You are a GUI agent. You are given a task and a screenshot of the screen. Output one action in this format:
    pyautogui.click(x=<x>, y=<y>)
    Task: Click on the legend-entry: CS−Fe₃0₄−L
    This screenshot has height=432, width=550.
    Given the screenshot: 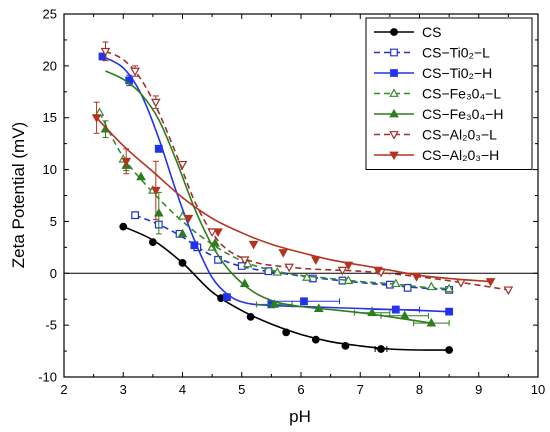 What is the action you would take?
    pyautogui.click(x=437, y=94)
    